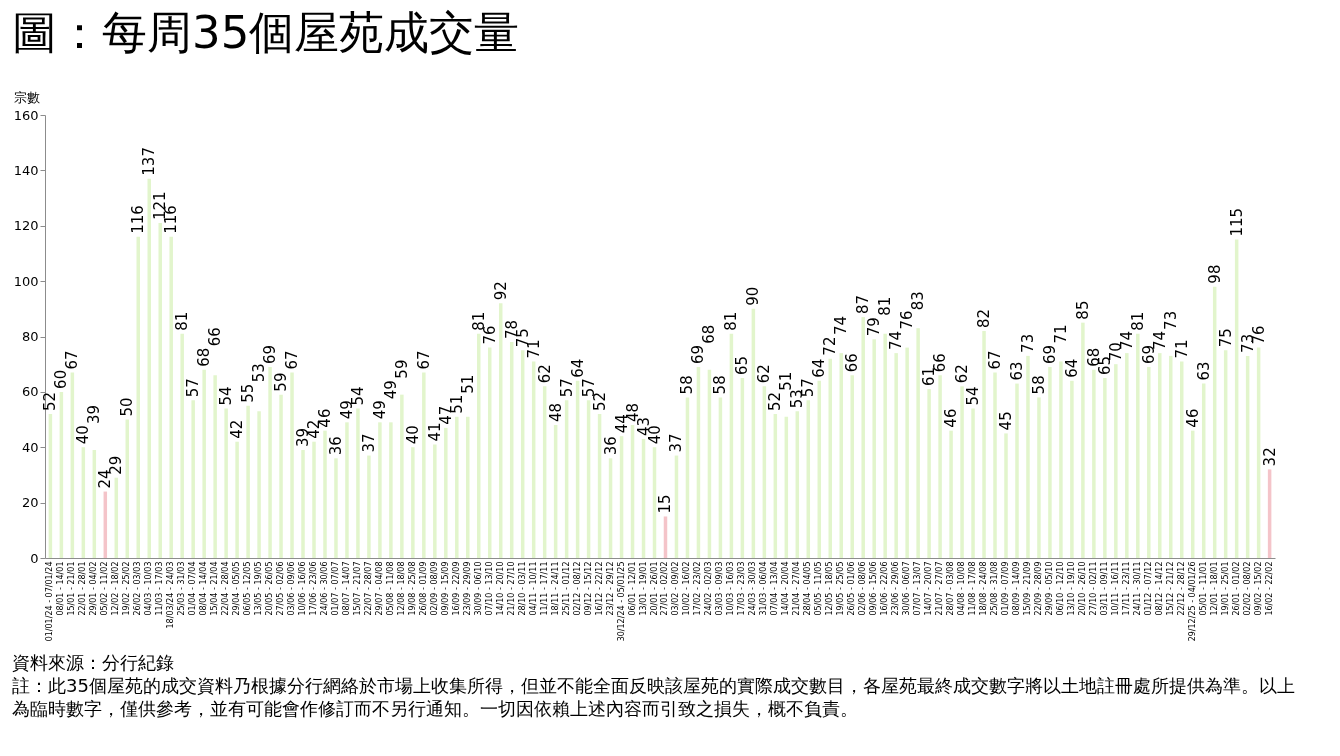 Image resolution: width=1340 pixels, height=756 pixels. I want to click on x-tick-label: 03/11 - 09/11, so click(1104, 588).